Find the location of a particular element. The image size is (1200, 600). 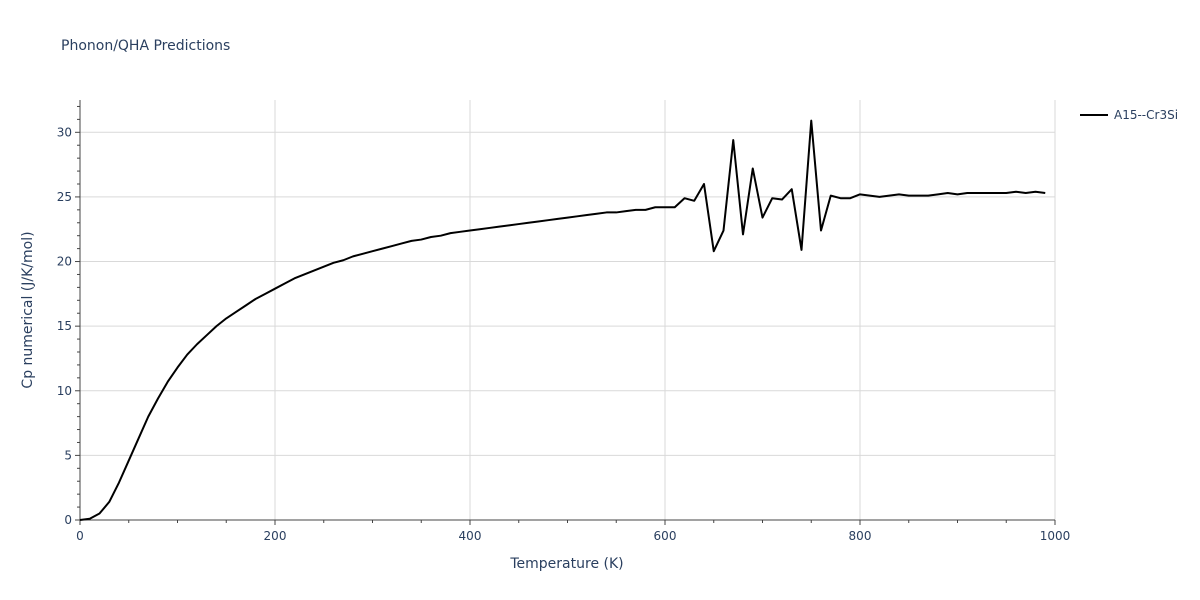

y-tick-label: 5 is located at coordinates (68, 455).